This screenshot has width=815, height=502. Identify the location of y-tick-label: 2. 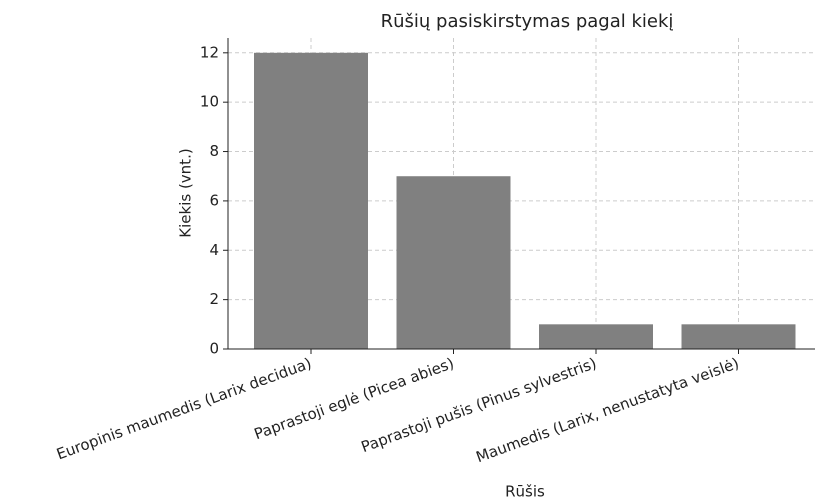
(214, 299).